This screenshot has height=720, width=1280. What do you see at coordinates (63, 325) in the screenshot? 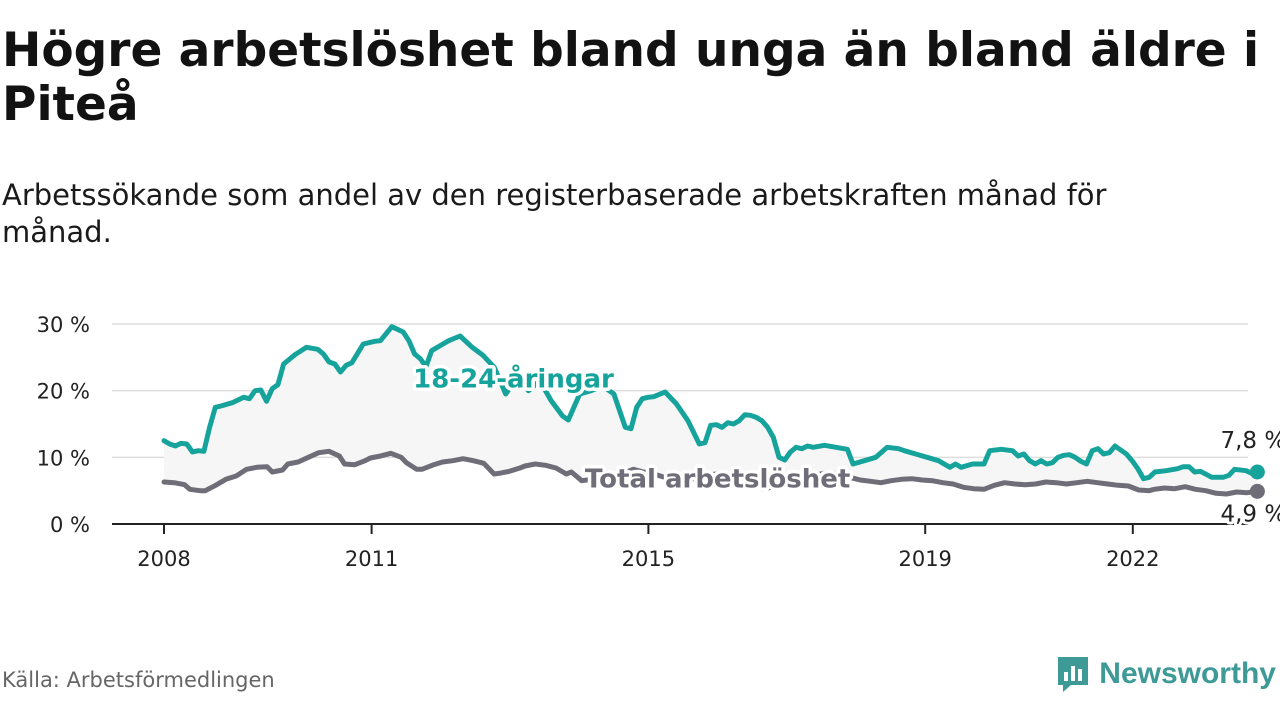
I see `y-tick-label: 30 %` at bounding box center [63, 325].